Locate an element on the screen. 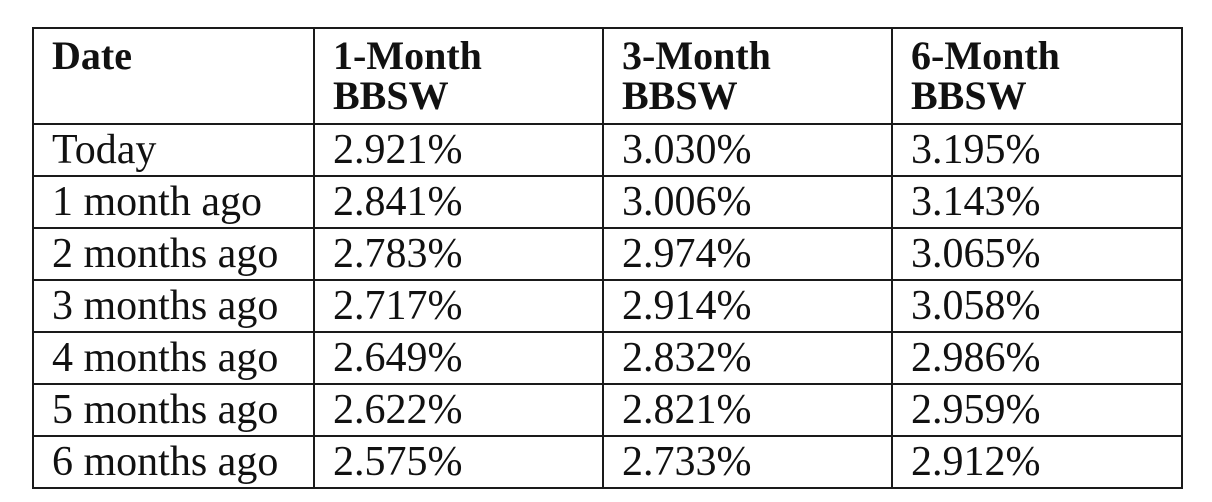 The image size is (1212, 502). header-1-month-line1: 1-Month is located at coordinates (407, 55).